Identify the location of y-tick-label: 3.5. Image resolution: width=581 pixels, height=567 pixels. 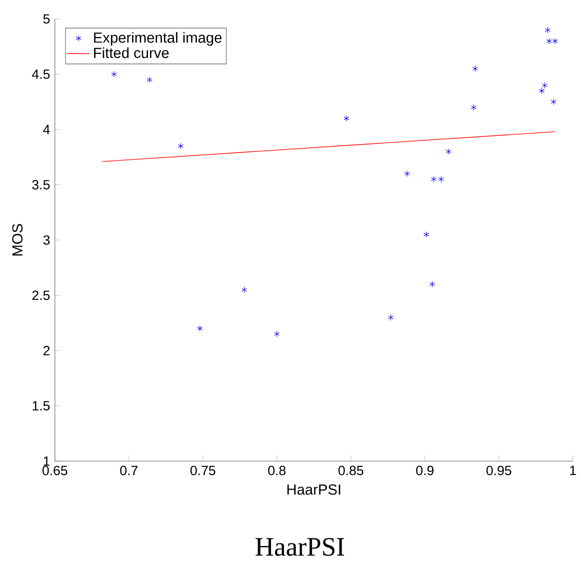
(41, 185).